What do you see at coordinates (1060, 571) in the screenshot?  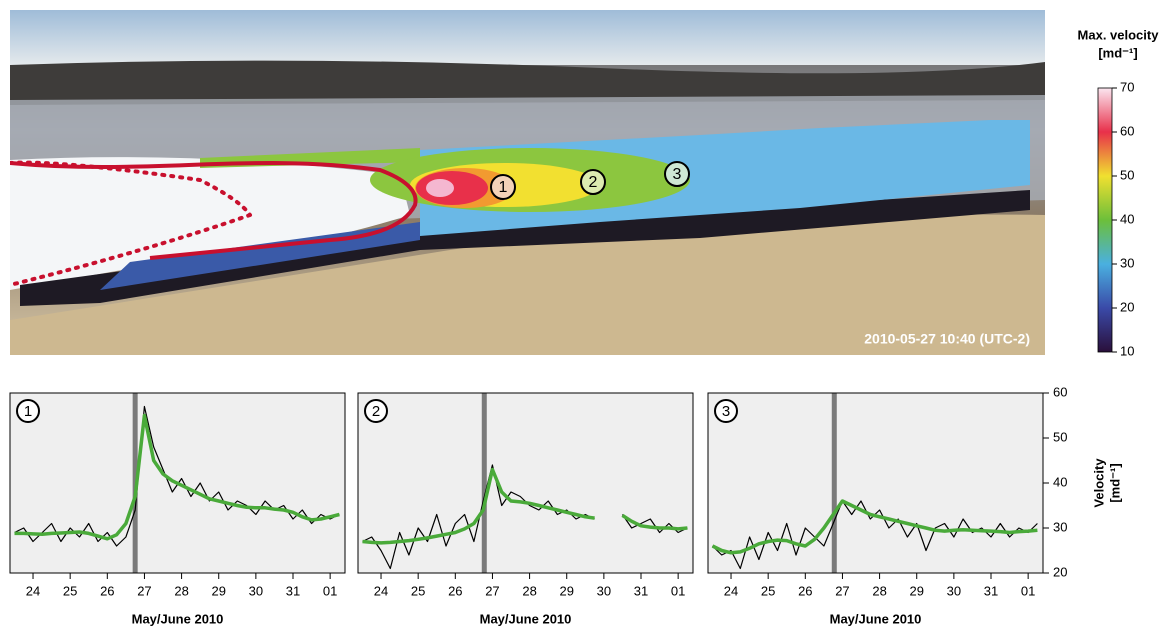 I see `y-tick-label: 20` at bounding box center [1060, 571].